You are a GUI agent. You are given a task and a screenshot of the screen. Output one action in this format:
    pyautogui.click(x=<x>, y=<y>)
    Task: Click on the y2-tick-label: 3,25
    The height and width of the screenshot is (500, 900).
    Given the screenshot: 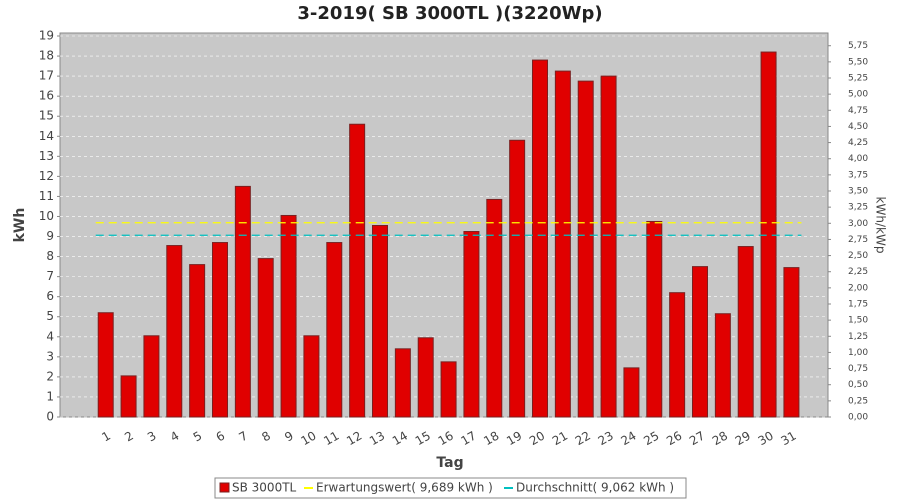 What is the action you would take?
    pyautogui.click(x=858, y=208)
    